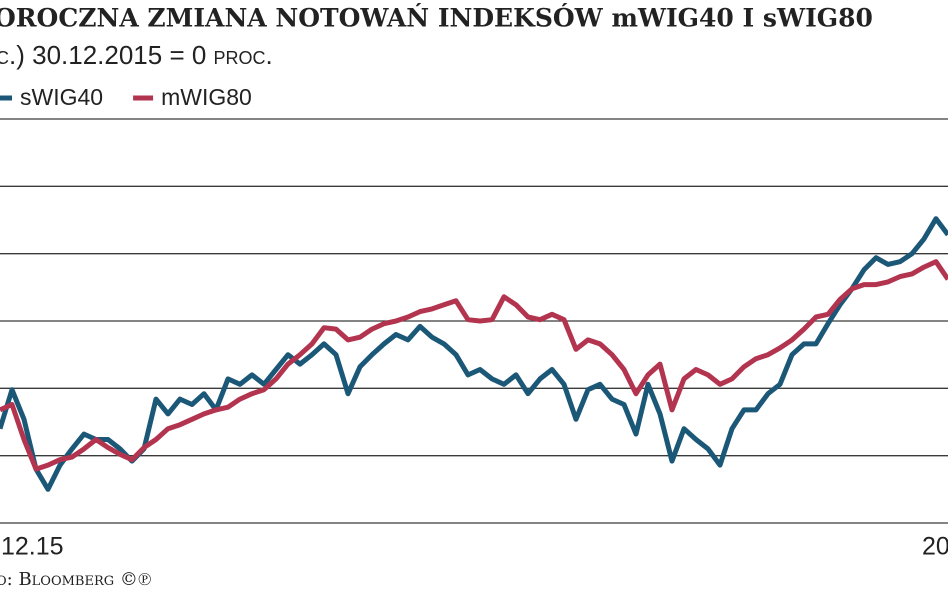 The image size is (948, 593). What do you see at coordinates (206, 97) in the screenshot?
I see `legend-label: mWIG80` at bounding box center [206, 97].